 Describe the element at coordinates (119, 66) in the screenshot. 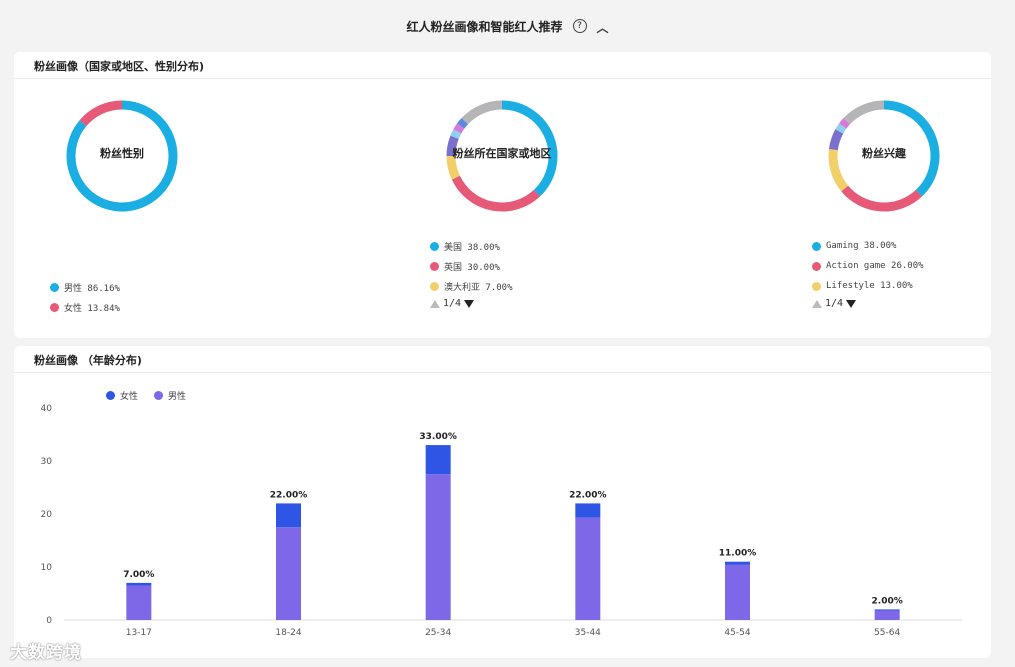

I see `card-title: 粉丝画像（国家或地区、性别分布)` at that location.